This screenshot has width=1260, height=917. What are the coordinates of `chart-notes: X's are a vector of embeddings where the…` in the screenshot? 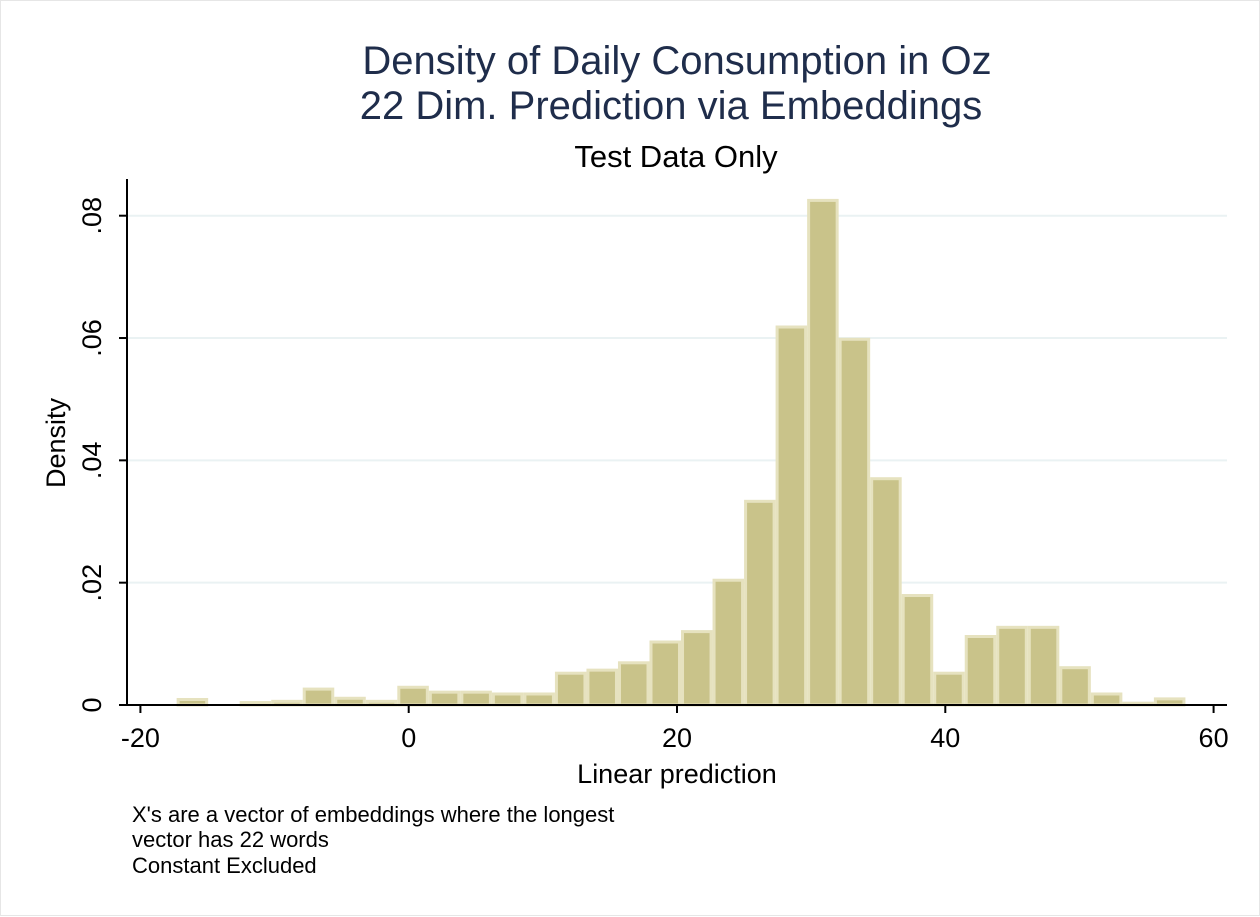 It's located at (373, 840).